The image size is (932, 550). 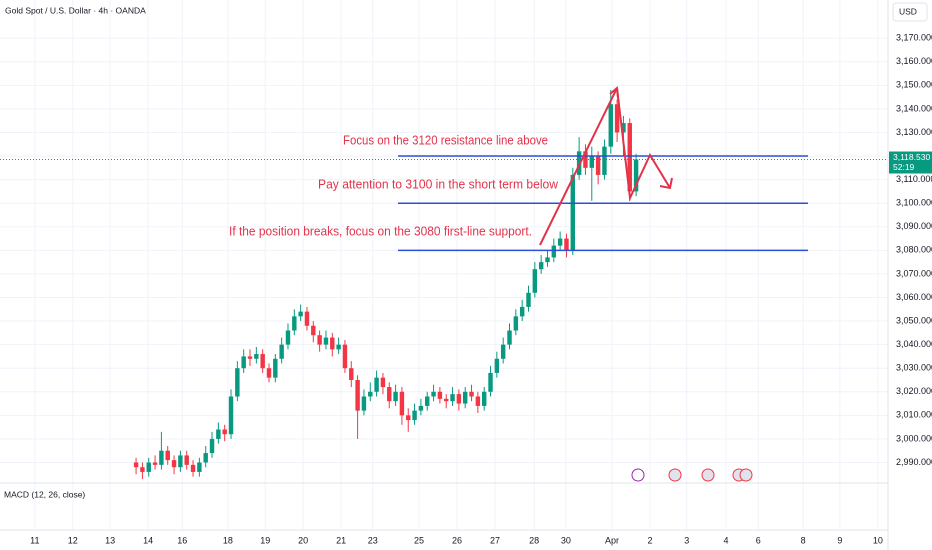 What do you see at coordinates (914, 61) in the screenshot?
I see `y-tick-label: 3,160.000` at bounding box center [914, 61].